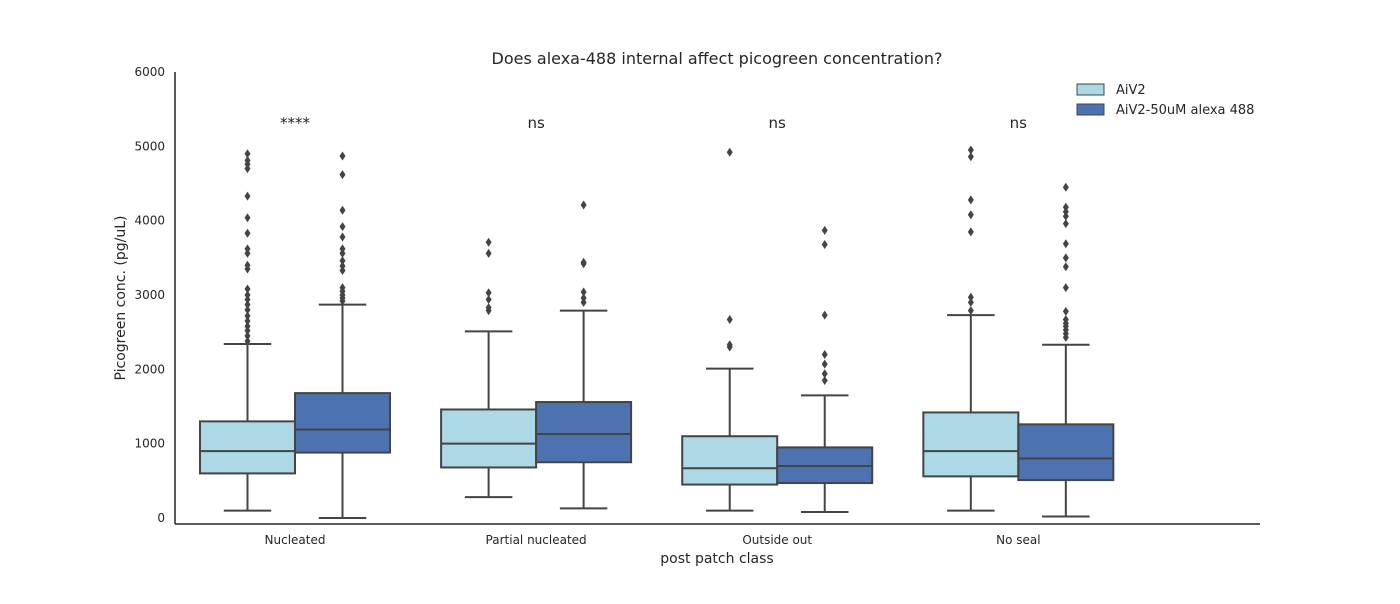 The height and width of the screenshot is (604, 1400). Describe the element at coordinates (536, 540) in the screenshot. I see `x-tick-label: Partial nucleated` at that location.